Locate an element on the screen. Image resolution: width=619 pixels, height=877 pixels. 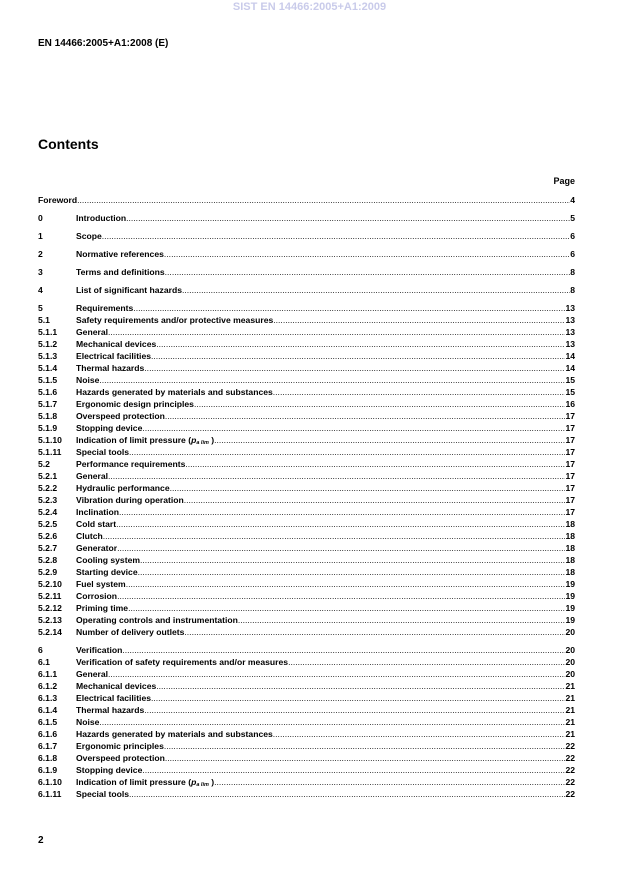
toc-entry: 5.2.5 Cold start 18 is located at coordinates (306, 524).